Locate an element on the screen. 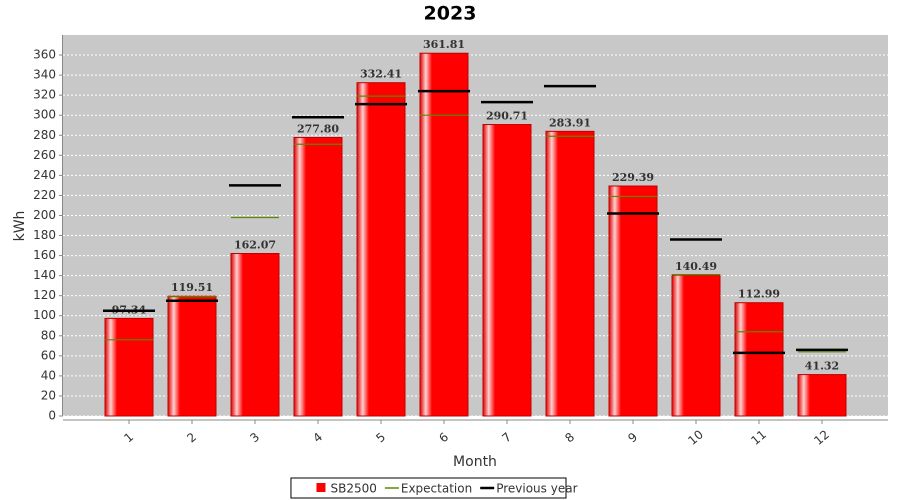 Image resolution: width=900 pixels, height=500 pixels. value-label: 41.32 is located at coordinates (822, 366).